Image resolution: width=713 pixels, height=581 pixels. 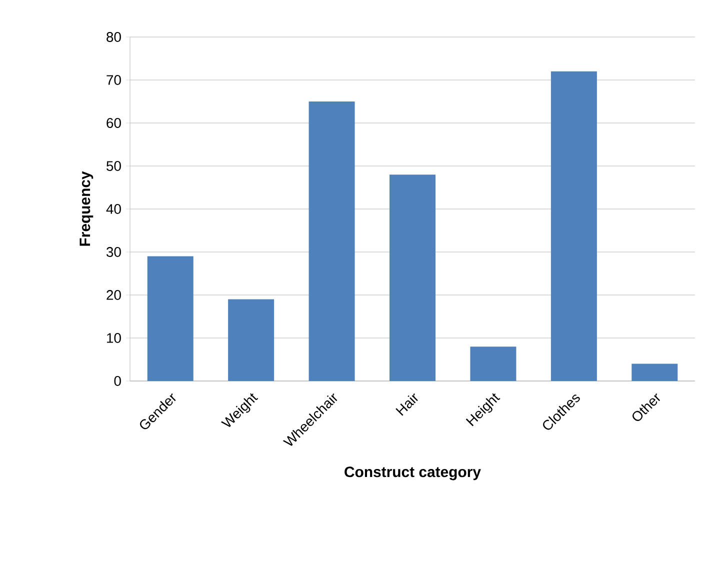 What do you see at coordinates (113, 123) in the screenshot?
I see `y-tick-label: 60` at bounding box center [113, 123].